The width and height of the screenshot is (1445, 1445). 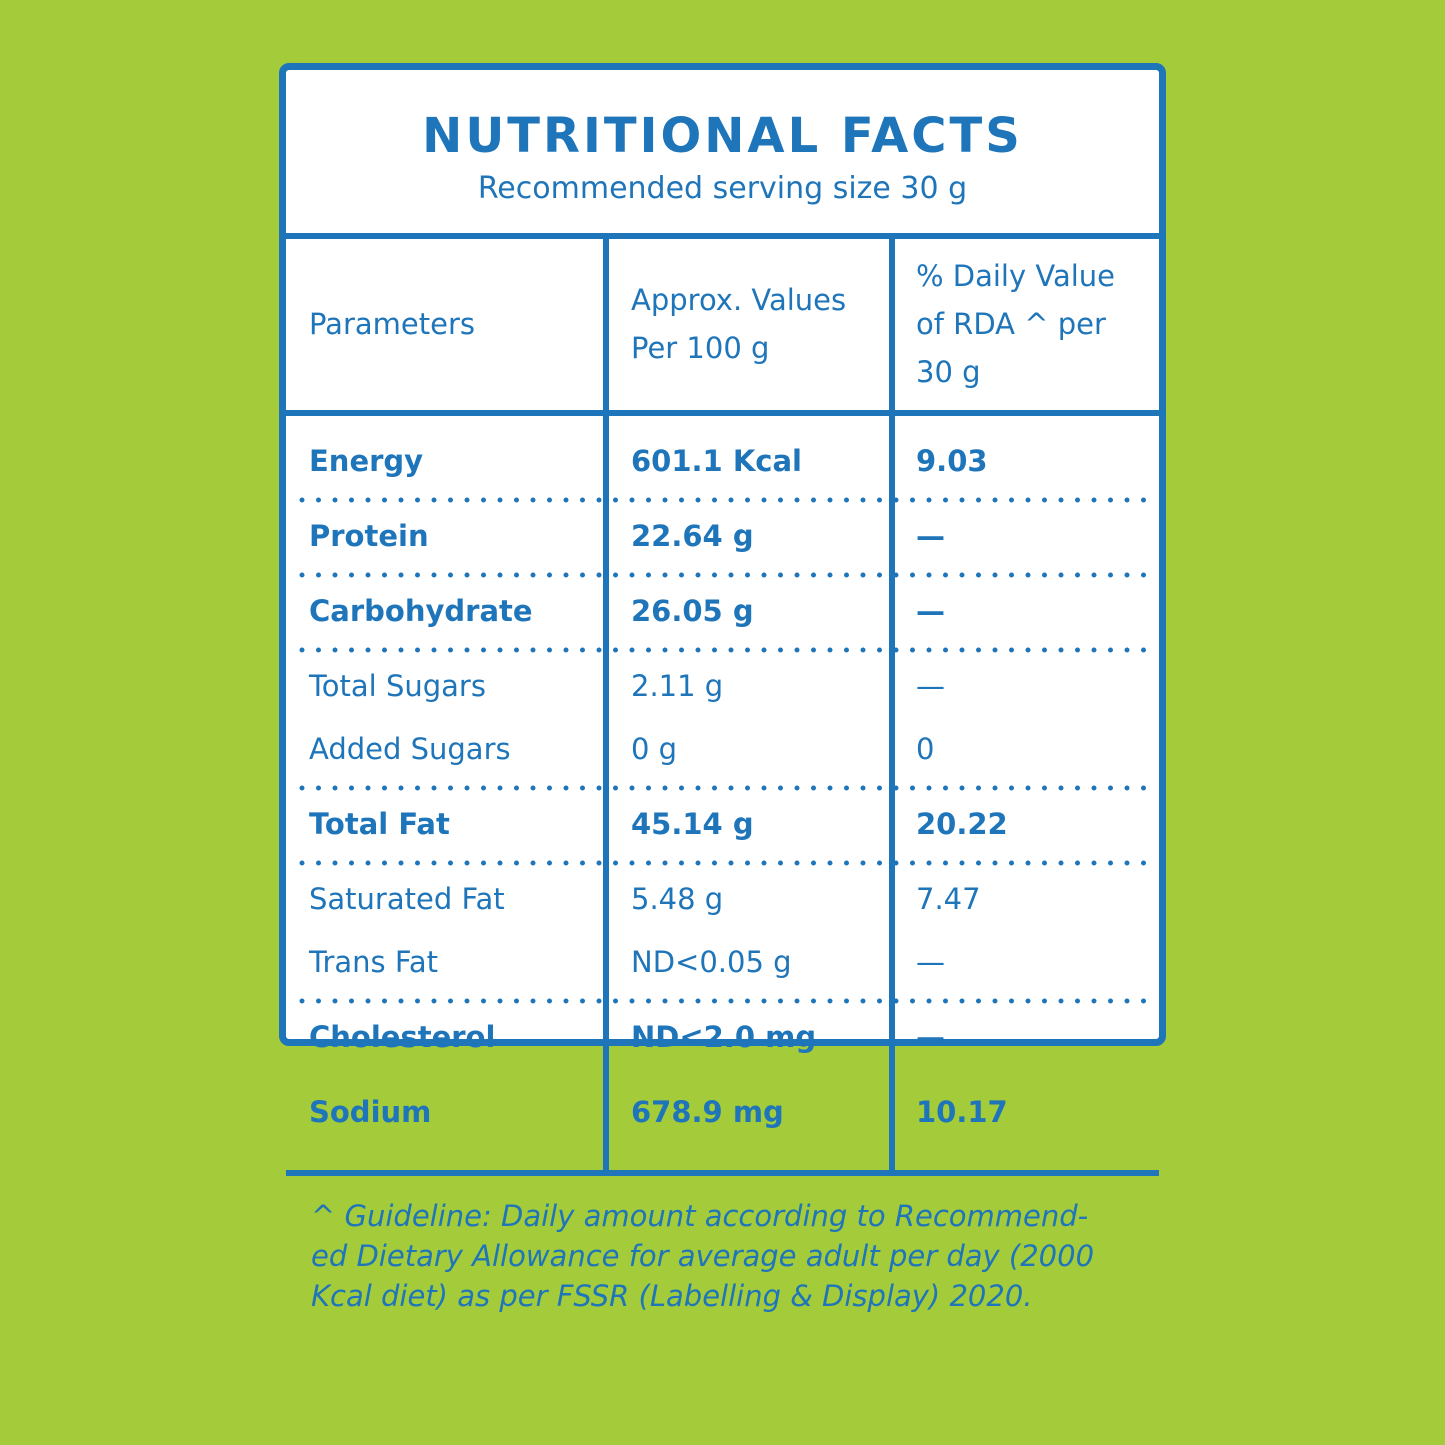 What do you see at coordinates (716, 461) in the screenshot?
I see `value: 601.1 Kcal` at bounding box center [716, 461].